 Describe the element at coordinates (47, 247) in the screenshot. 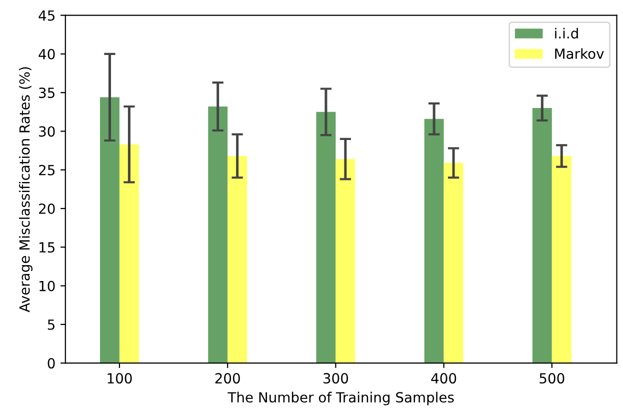

I see `y-tick-label: 15` at that location.